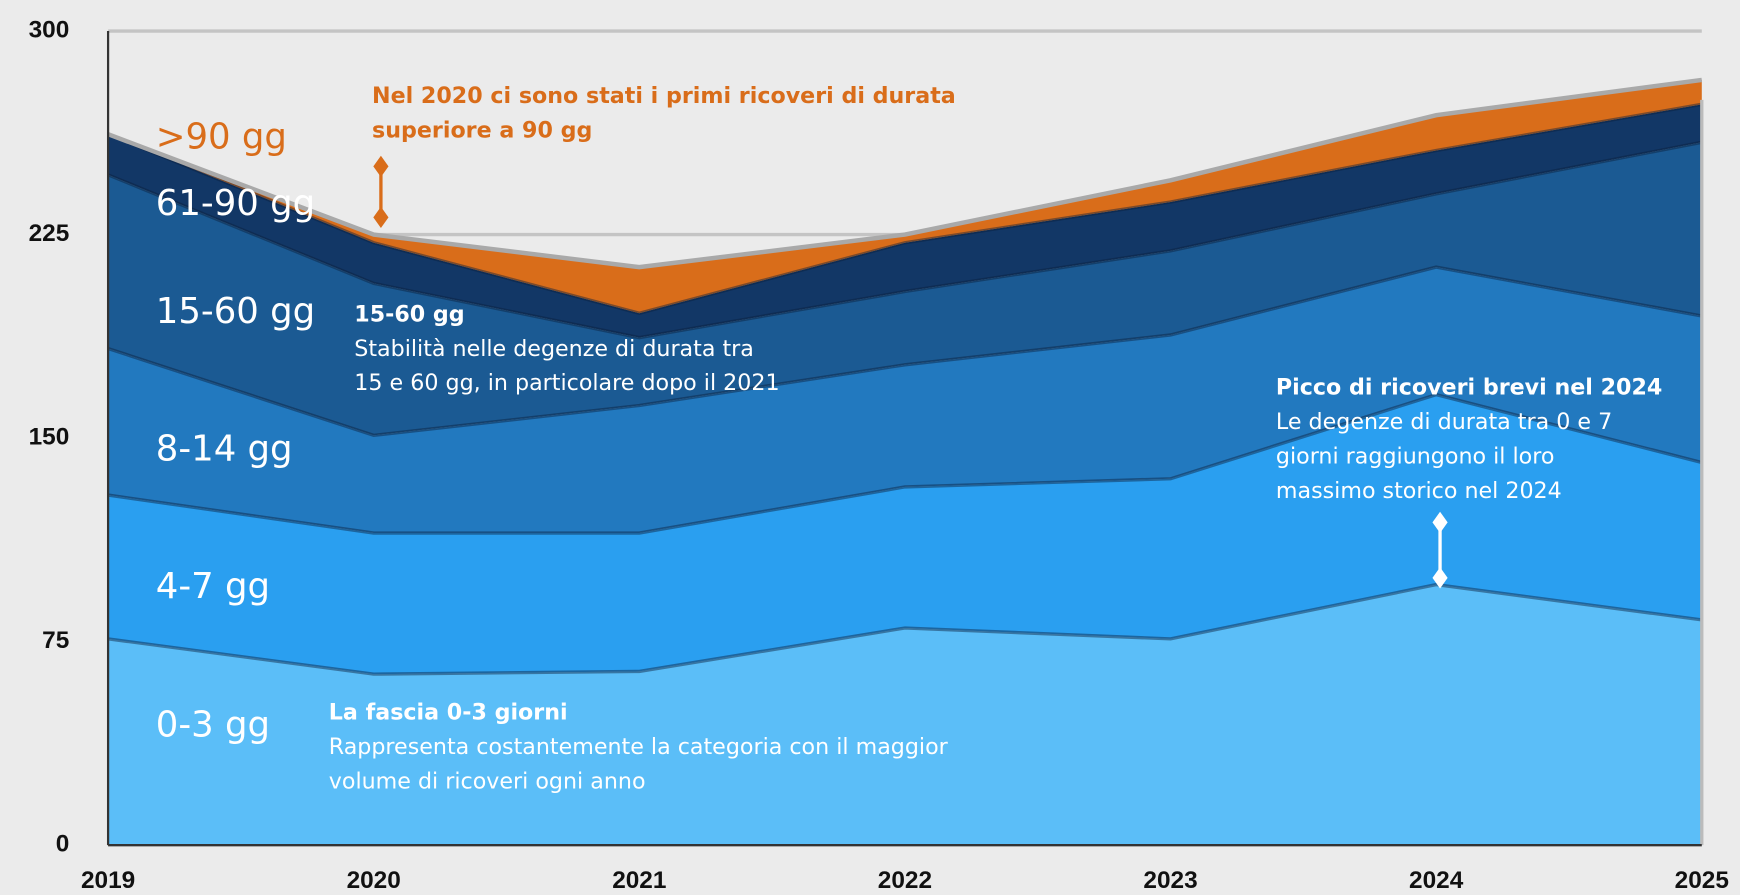 This screenshot has height=895, width=1740. I want to click on y-tick-label: 75, so click(55, 640).